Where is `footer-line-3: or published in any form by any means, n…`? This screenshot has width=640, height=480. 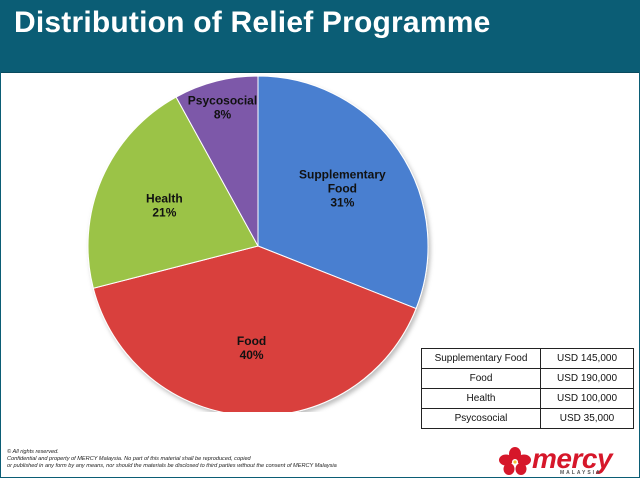
footer-line-3: or published in any form by any means, n… is located at coordinates (172, 466).